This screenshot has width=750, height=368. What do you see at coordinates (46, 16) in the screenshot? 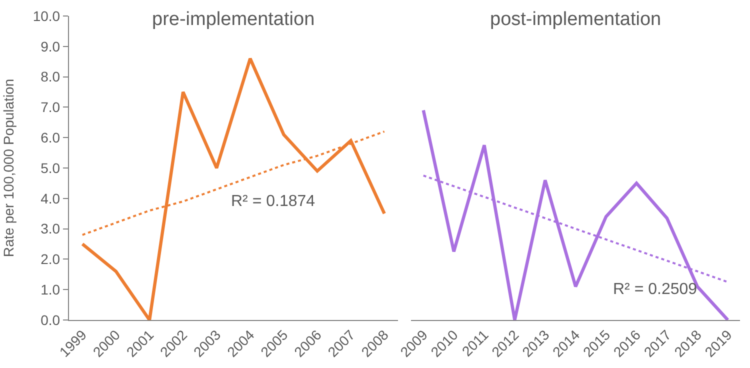
I see `y-tick-label: 10.0` at bounding box center [46, 16].